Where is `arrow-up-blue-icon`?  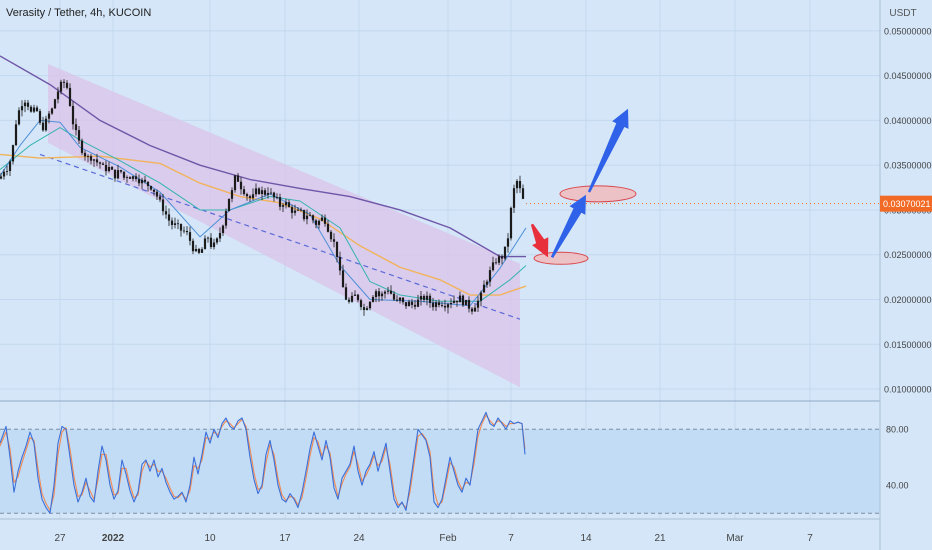
arrow-up-blue-icon is located at coordinates (568, 226).